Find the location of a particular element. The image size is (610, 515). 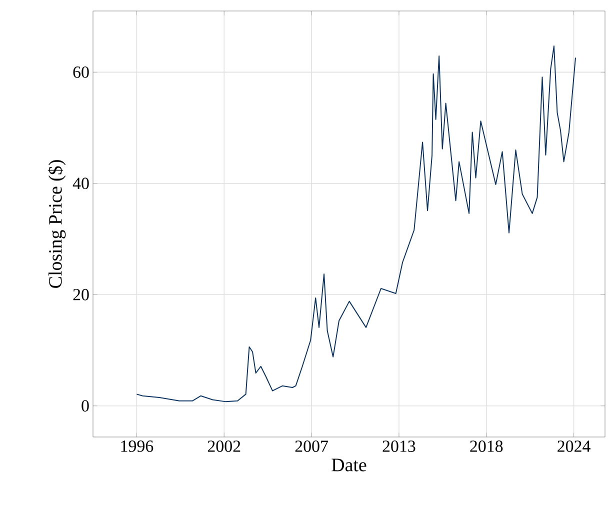

x-tick-label: 2007 is located at coordinates (311, 446).